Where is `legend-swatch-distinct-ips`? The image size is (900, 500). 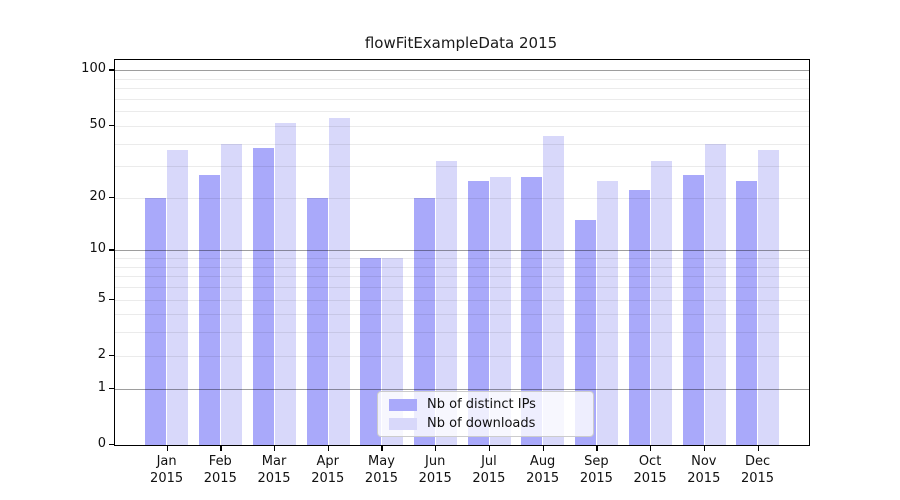
legend-swatch-distinct-ips is located at coordinates (403, 404).